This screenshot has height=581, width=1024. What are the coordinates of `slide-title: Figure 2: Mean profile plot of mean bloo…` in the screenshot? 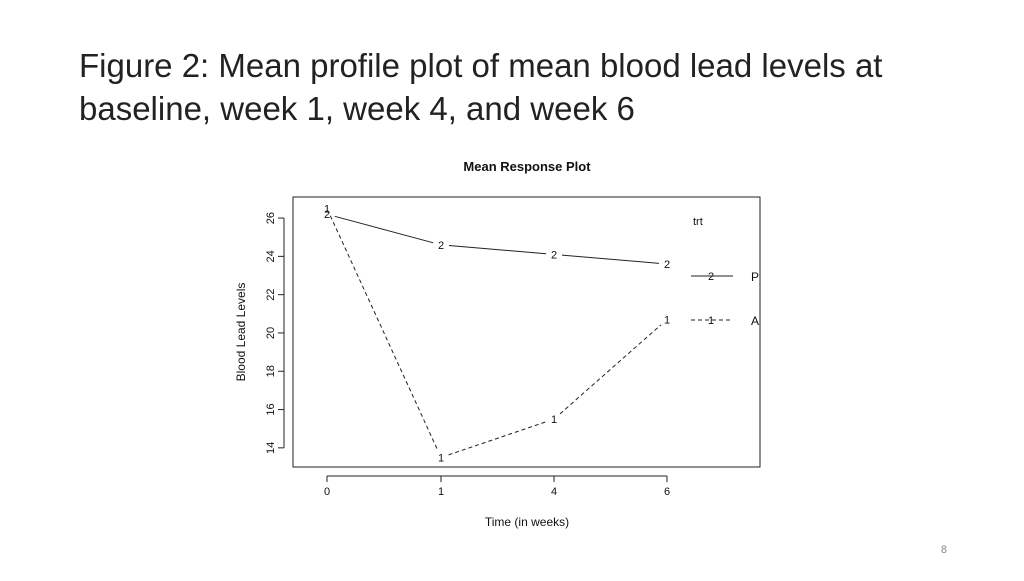 It's located at (481, 87).